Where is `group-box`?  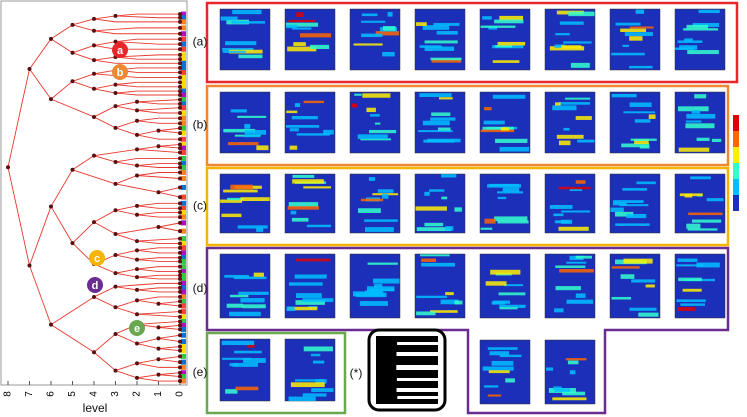 group-box is located at coordinates (467, 206).